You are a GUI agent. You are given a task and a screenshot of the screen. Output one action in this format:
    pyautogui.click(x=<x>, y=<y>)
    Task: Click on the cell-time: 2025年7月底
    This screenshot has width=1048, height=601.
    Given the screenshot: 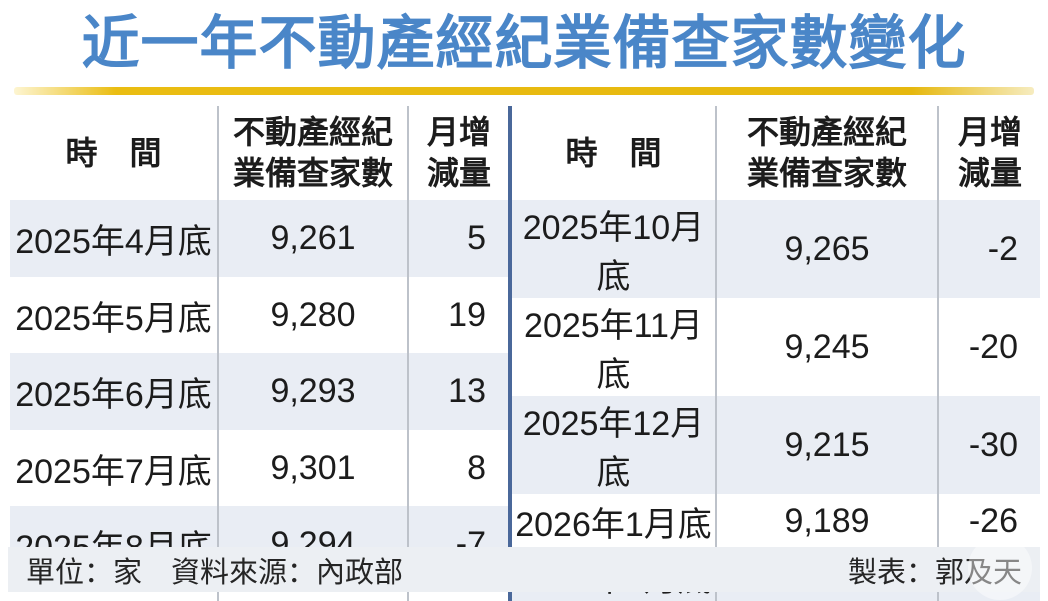 What is the action you would take?
    pyautogui.click(x=113, y=471)
    